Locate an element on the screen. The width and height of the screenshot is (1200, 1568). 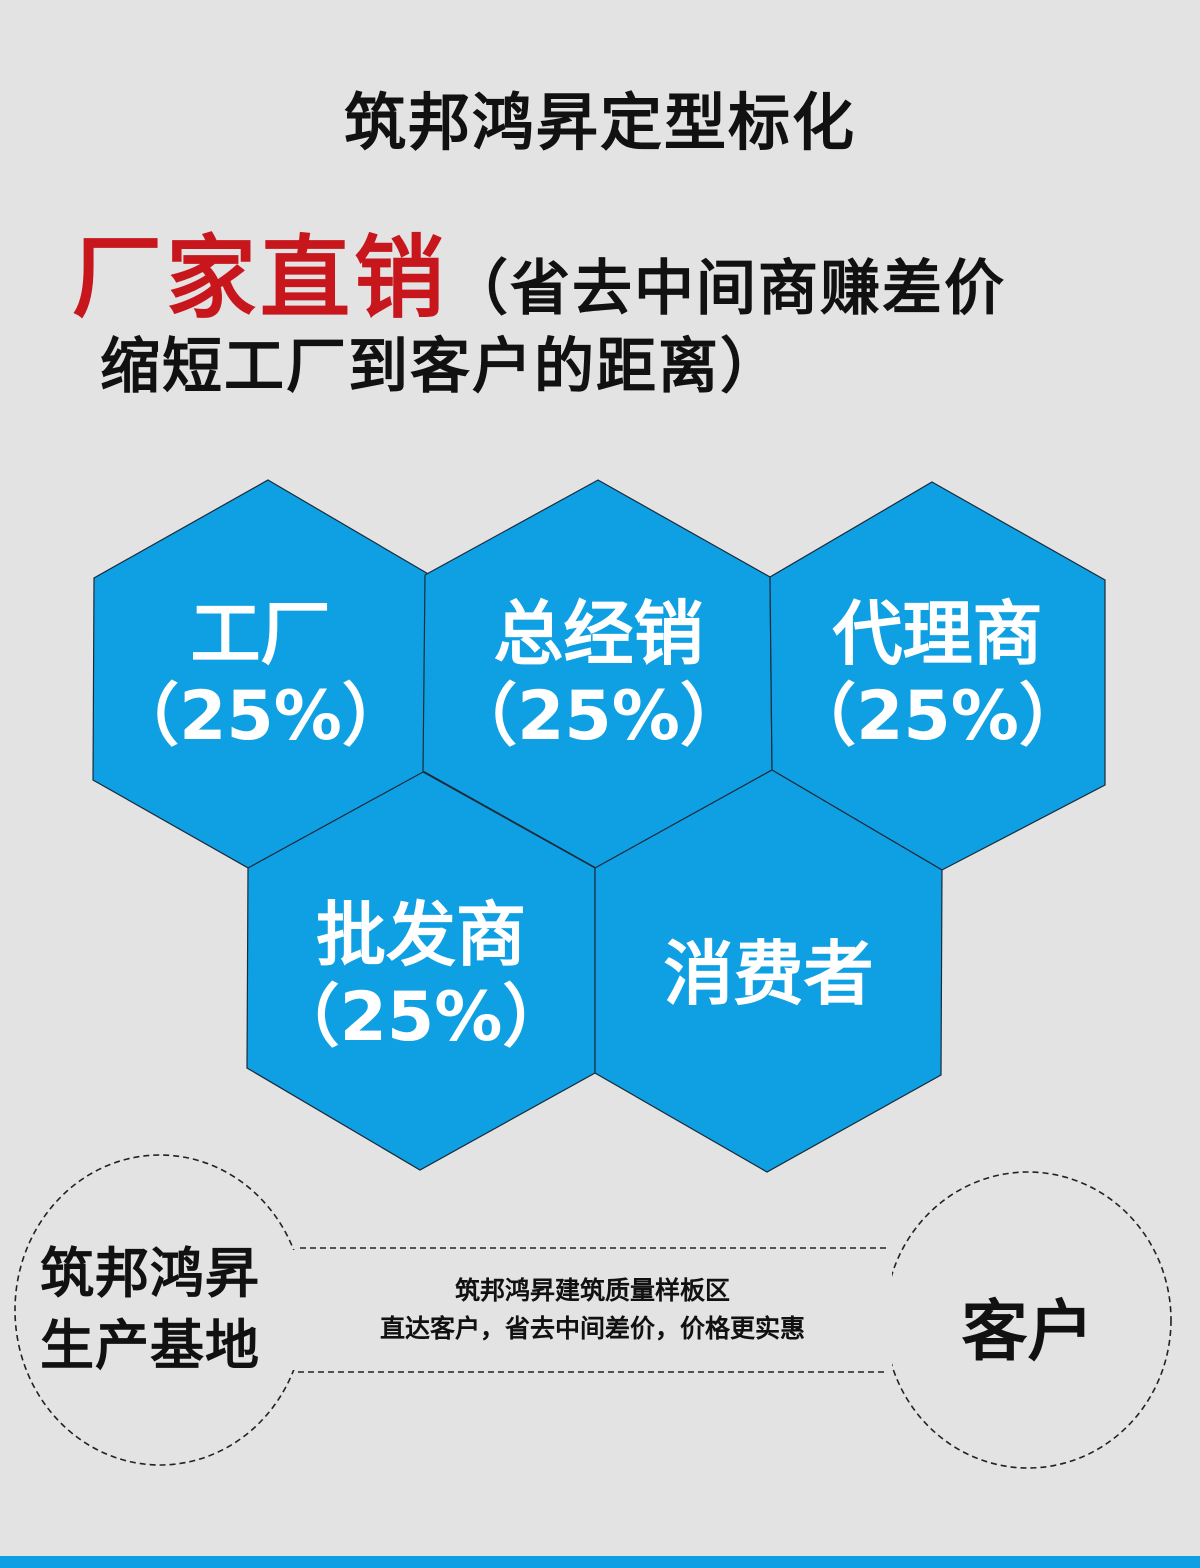
hex-factory: 工厂 （25%） is located at coordinates (260, 675).